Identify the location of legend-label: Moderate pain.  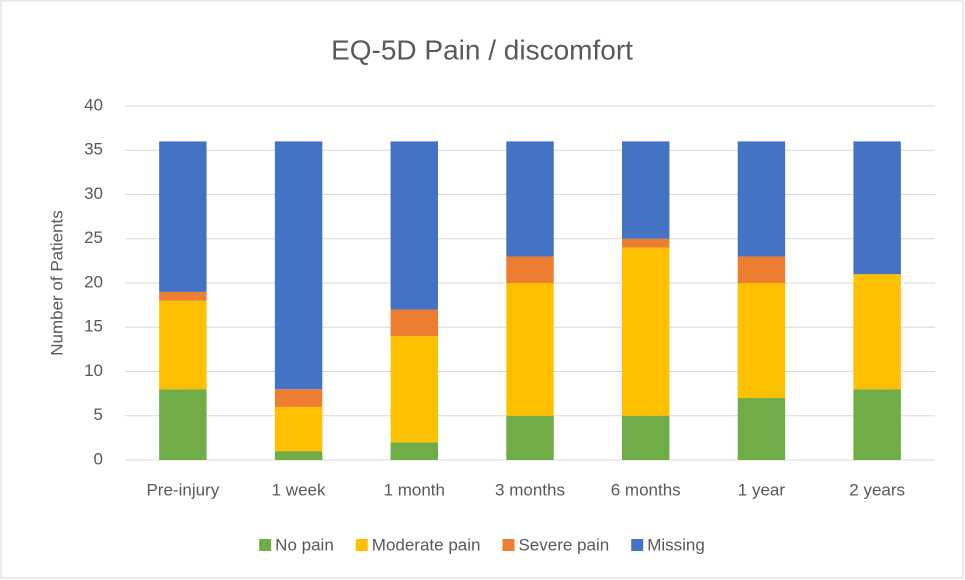
(426, 544).